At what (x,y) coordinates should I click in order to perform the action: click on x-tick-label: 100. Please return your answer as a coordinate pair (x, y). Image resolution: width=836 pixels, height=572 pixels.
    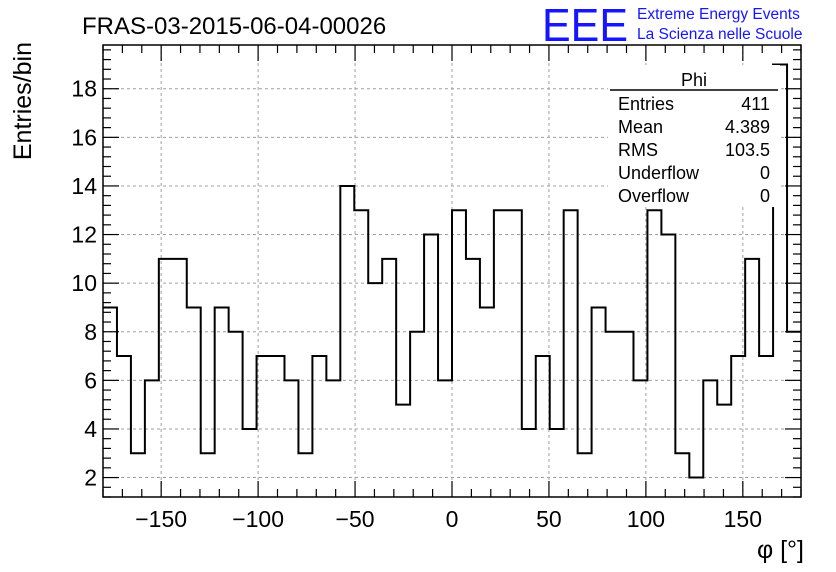
    Looking at the image, I should click on (646, 519).